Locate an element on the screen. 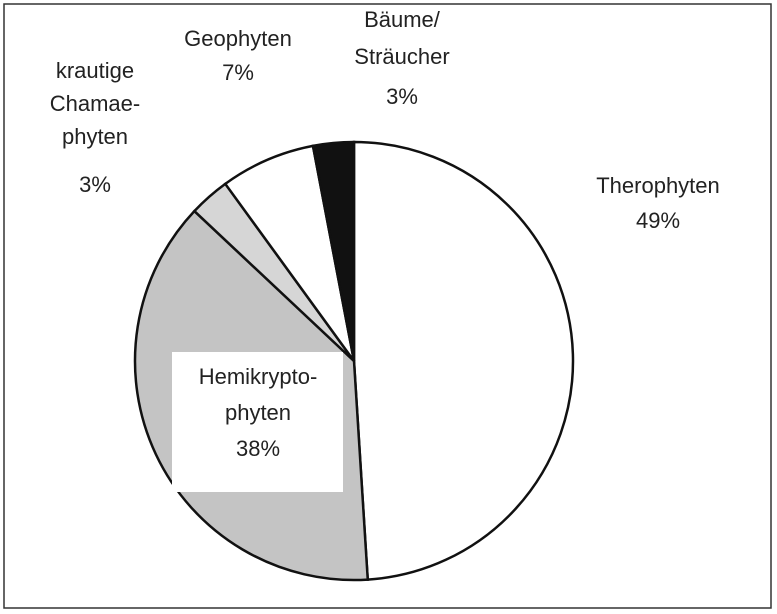  slice-label: krautige is located at coordinates (95, 70).